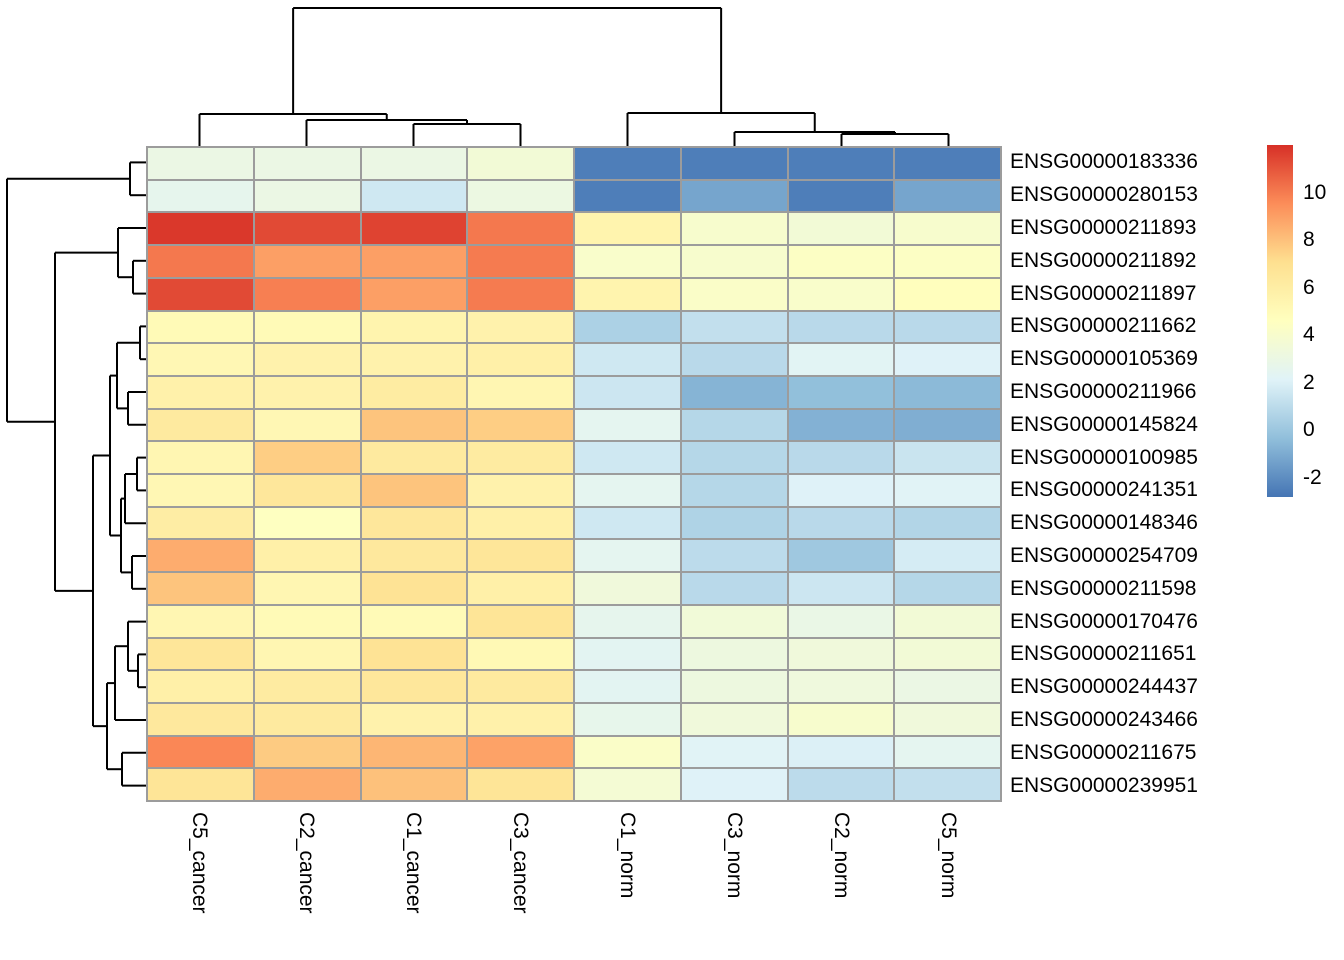  I want to click on column-label: C1_norm, so click(627, 855).